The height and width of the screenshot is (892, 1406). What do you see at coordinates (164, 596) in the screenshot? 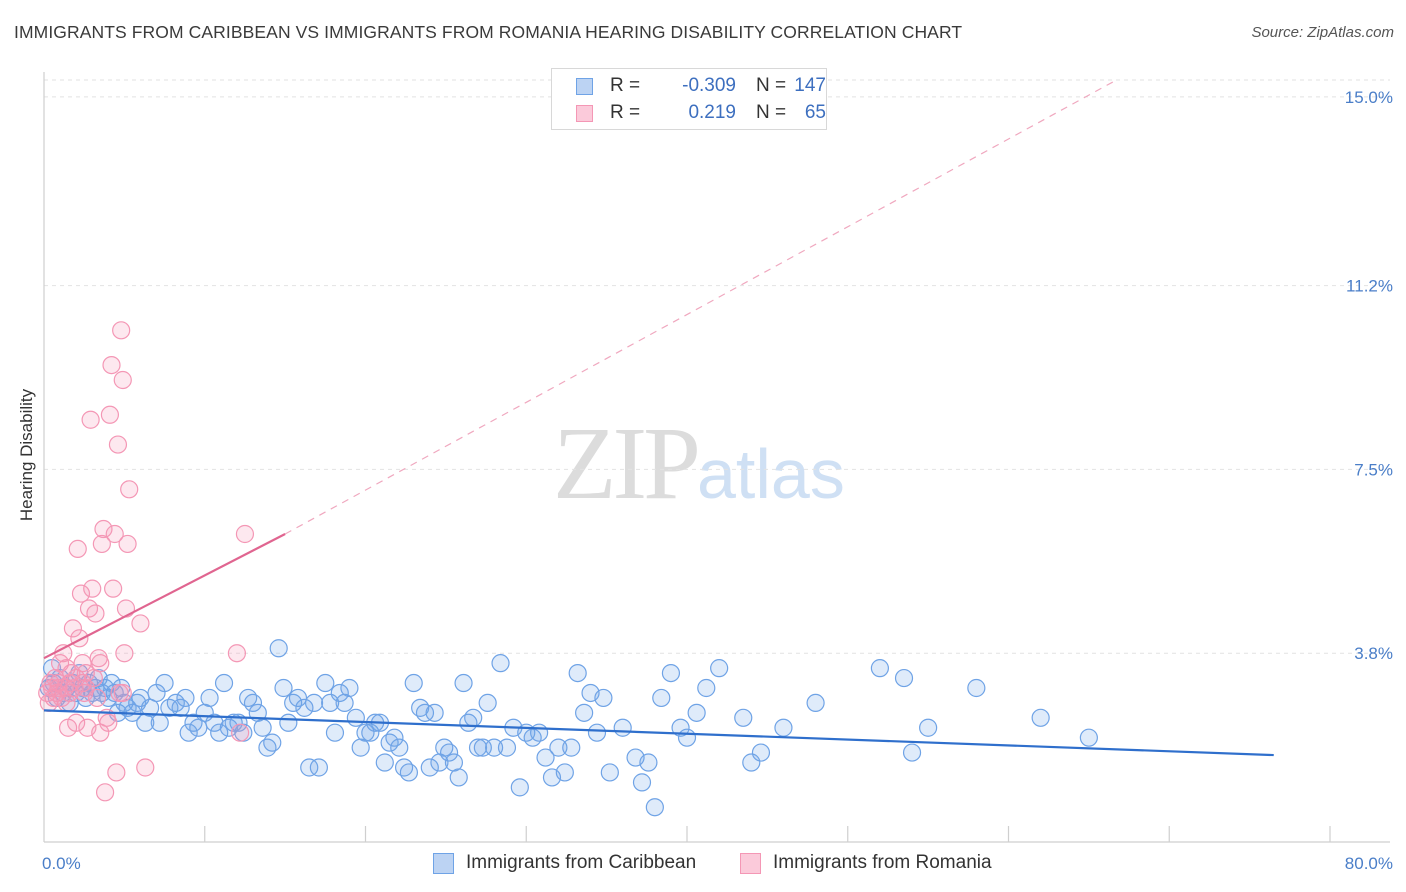
I see `romania-trend-line` at bounding box center [164, 596].